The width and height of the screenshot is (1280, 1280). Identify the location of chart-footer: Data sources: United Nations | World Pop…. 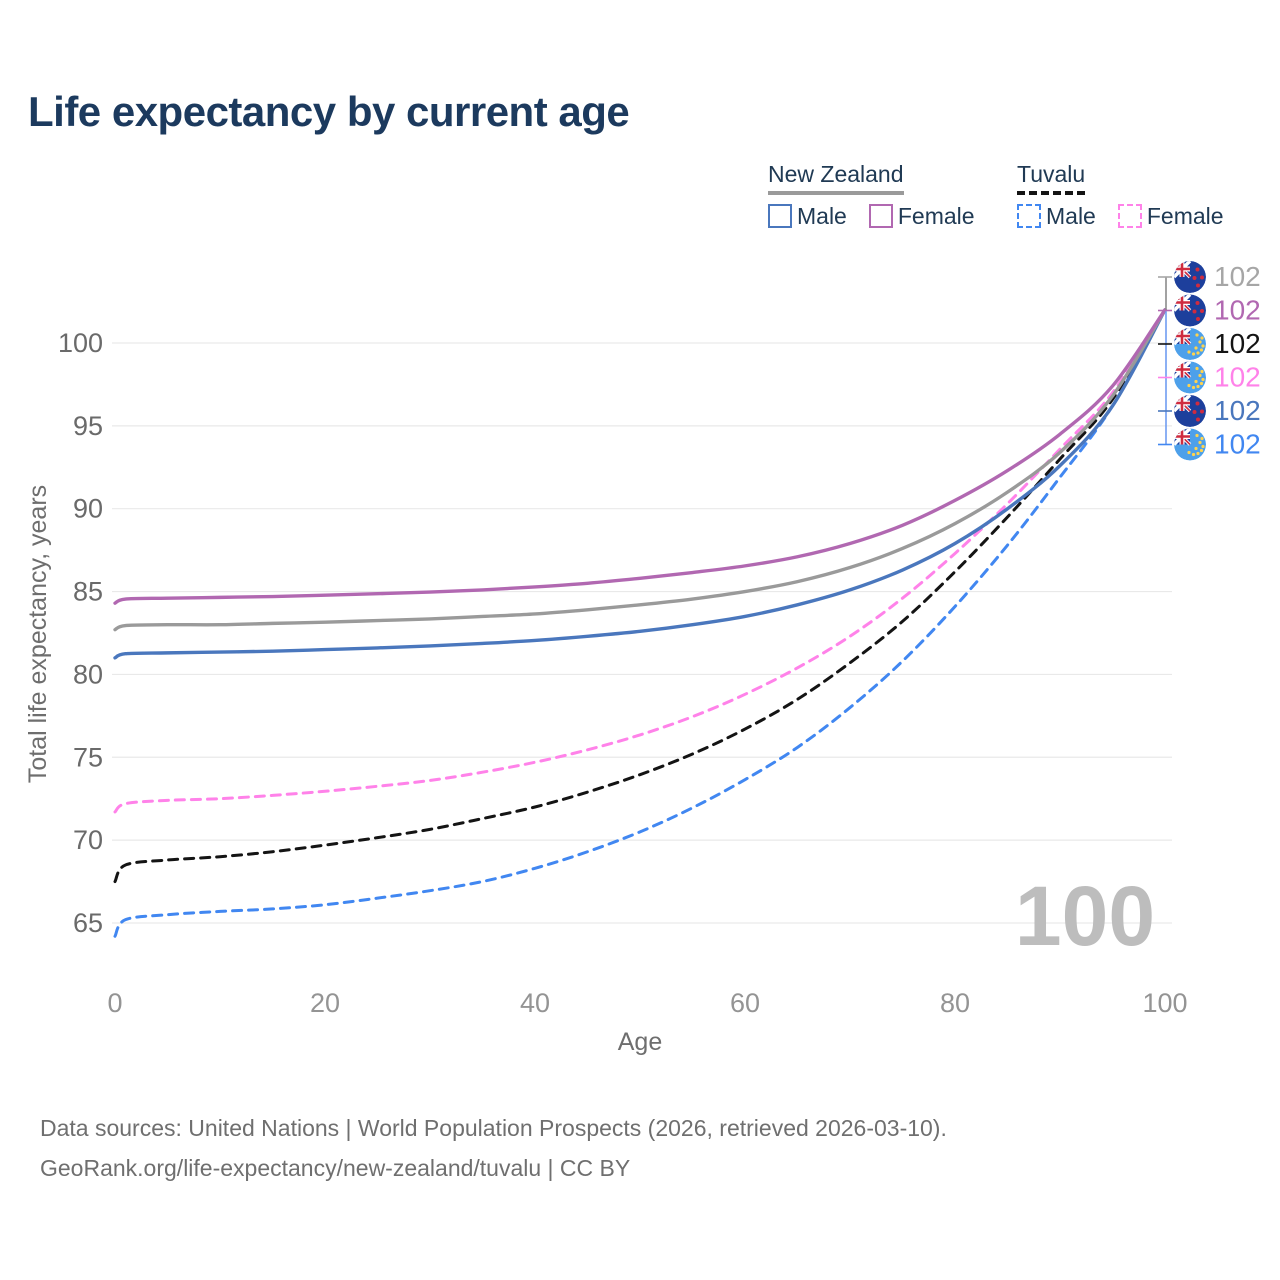
(493, 1148).